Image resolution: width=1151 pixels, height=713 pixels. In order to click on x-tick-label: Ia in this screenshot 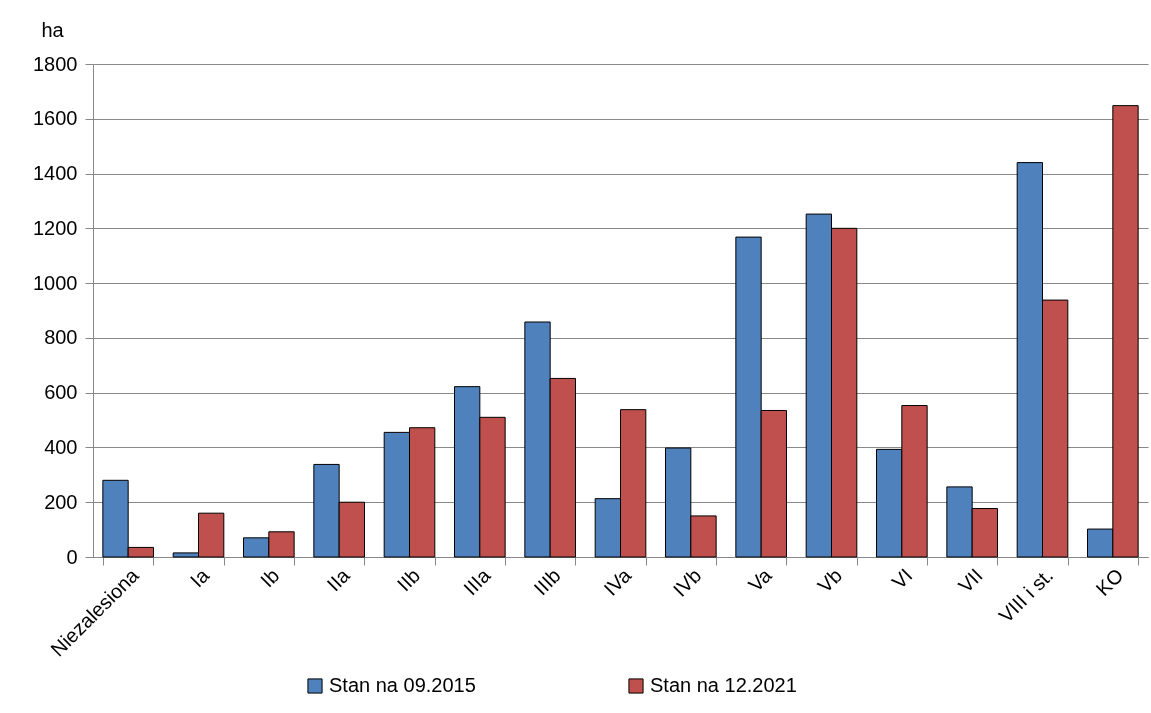, I will do `click(199, 577)`.